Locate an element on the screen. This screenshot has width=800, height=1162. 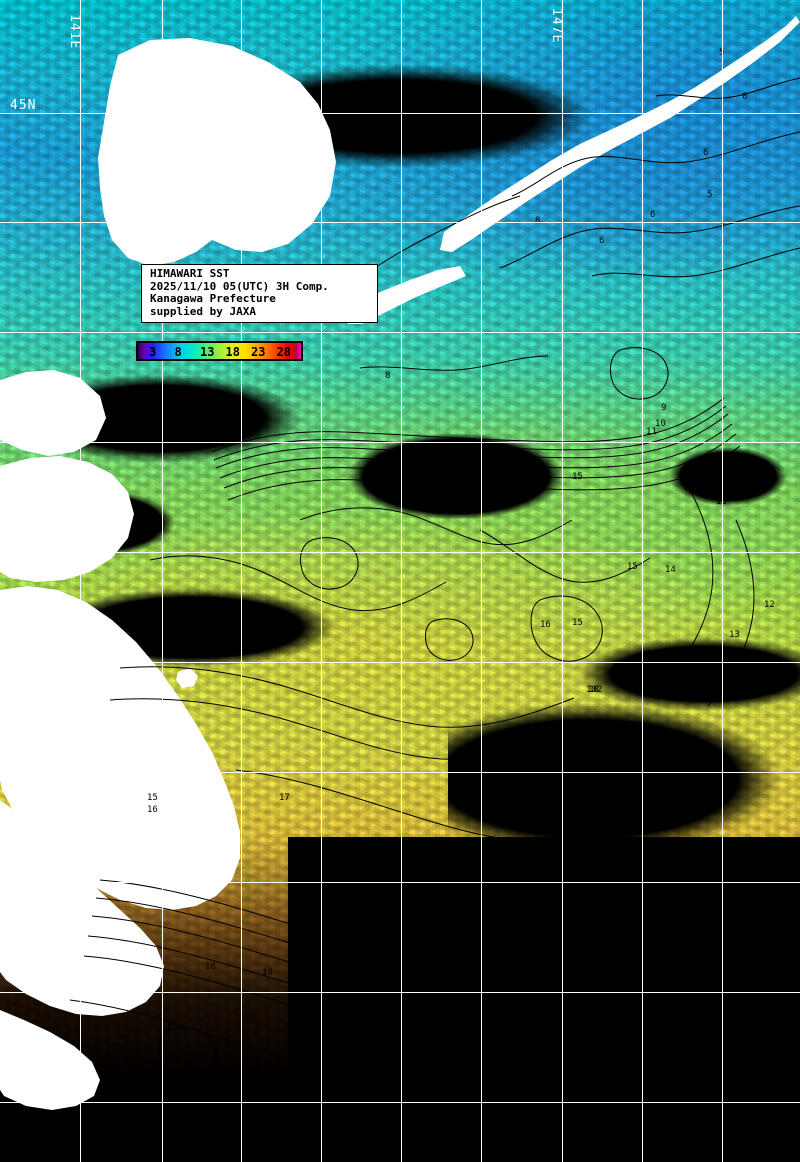
longitude-label: 147E is located at coordinates (556, 26).